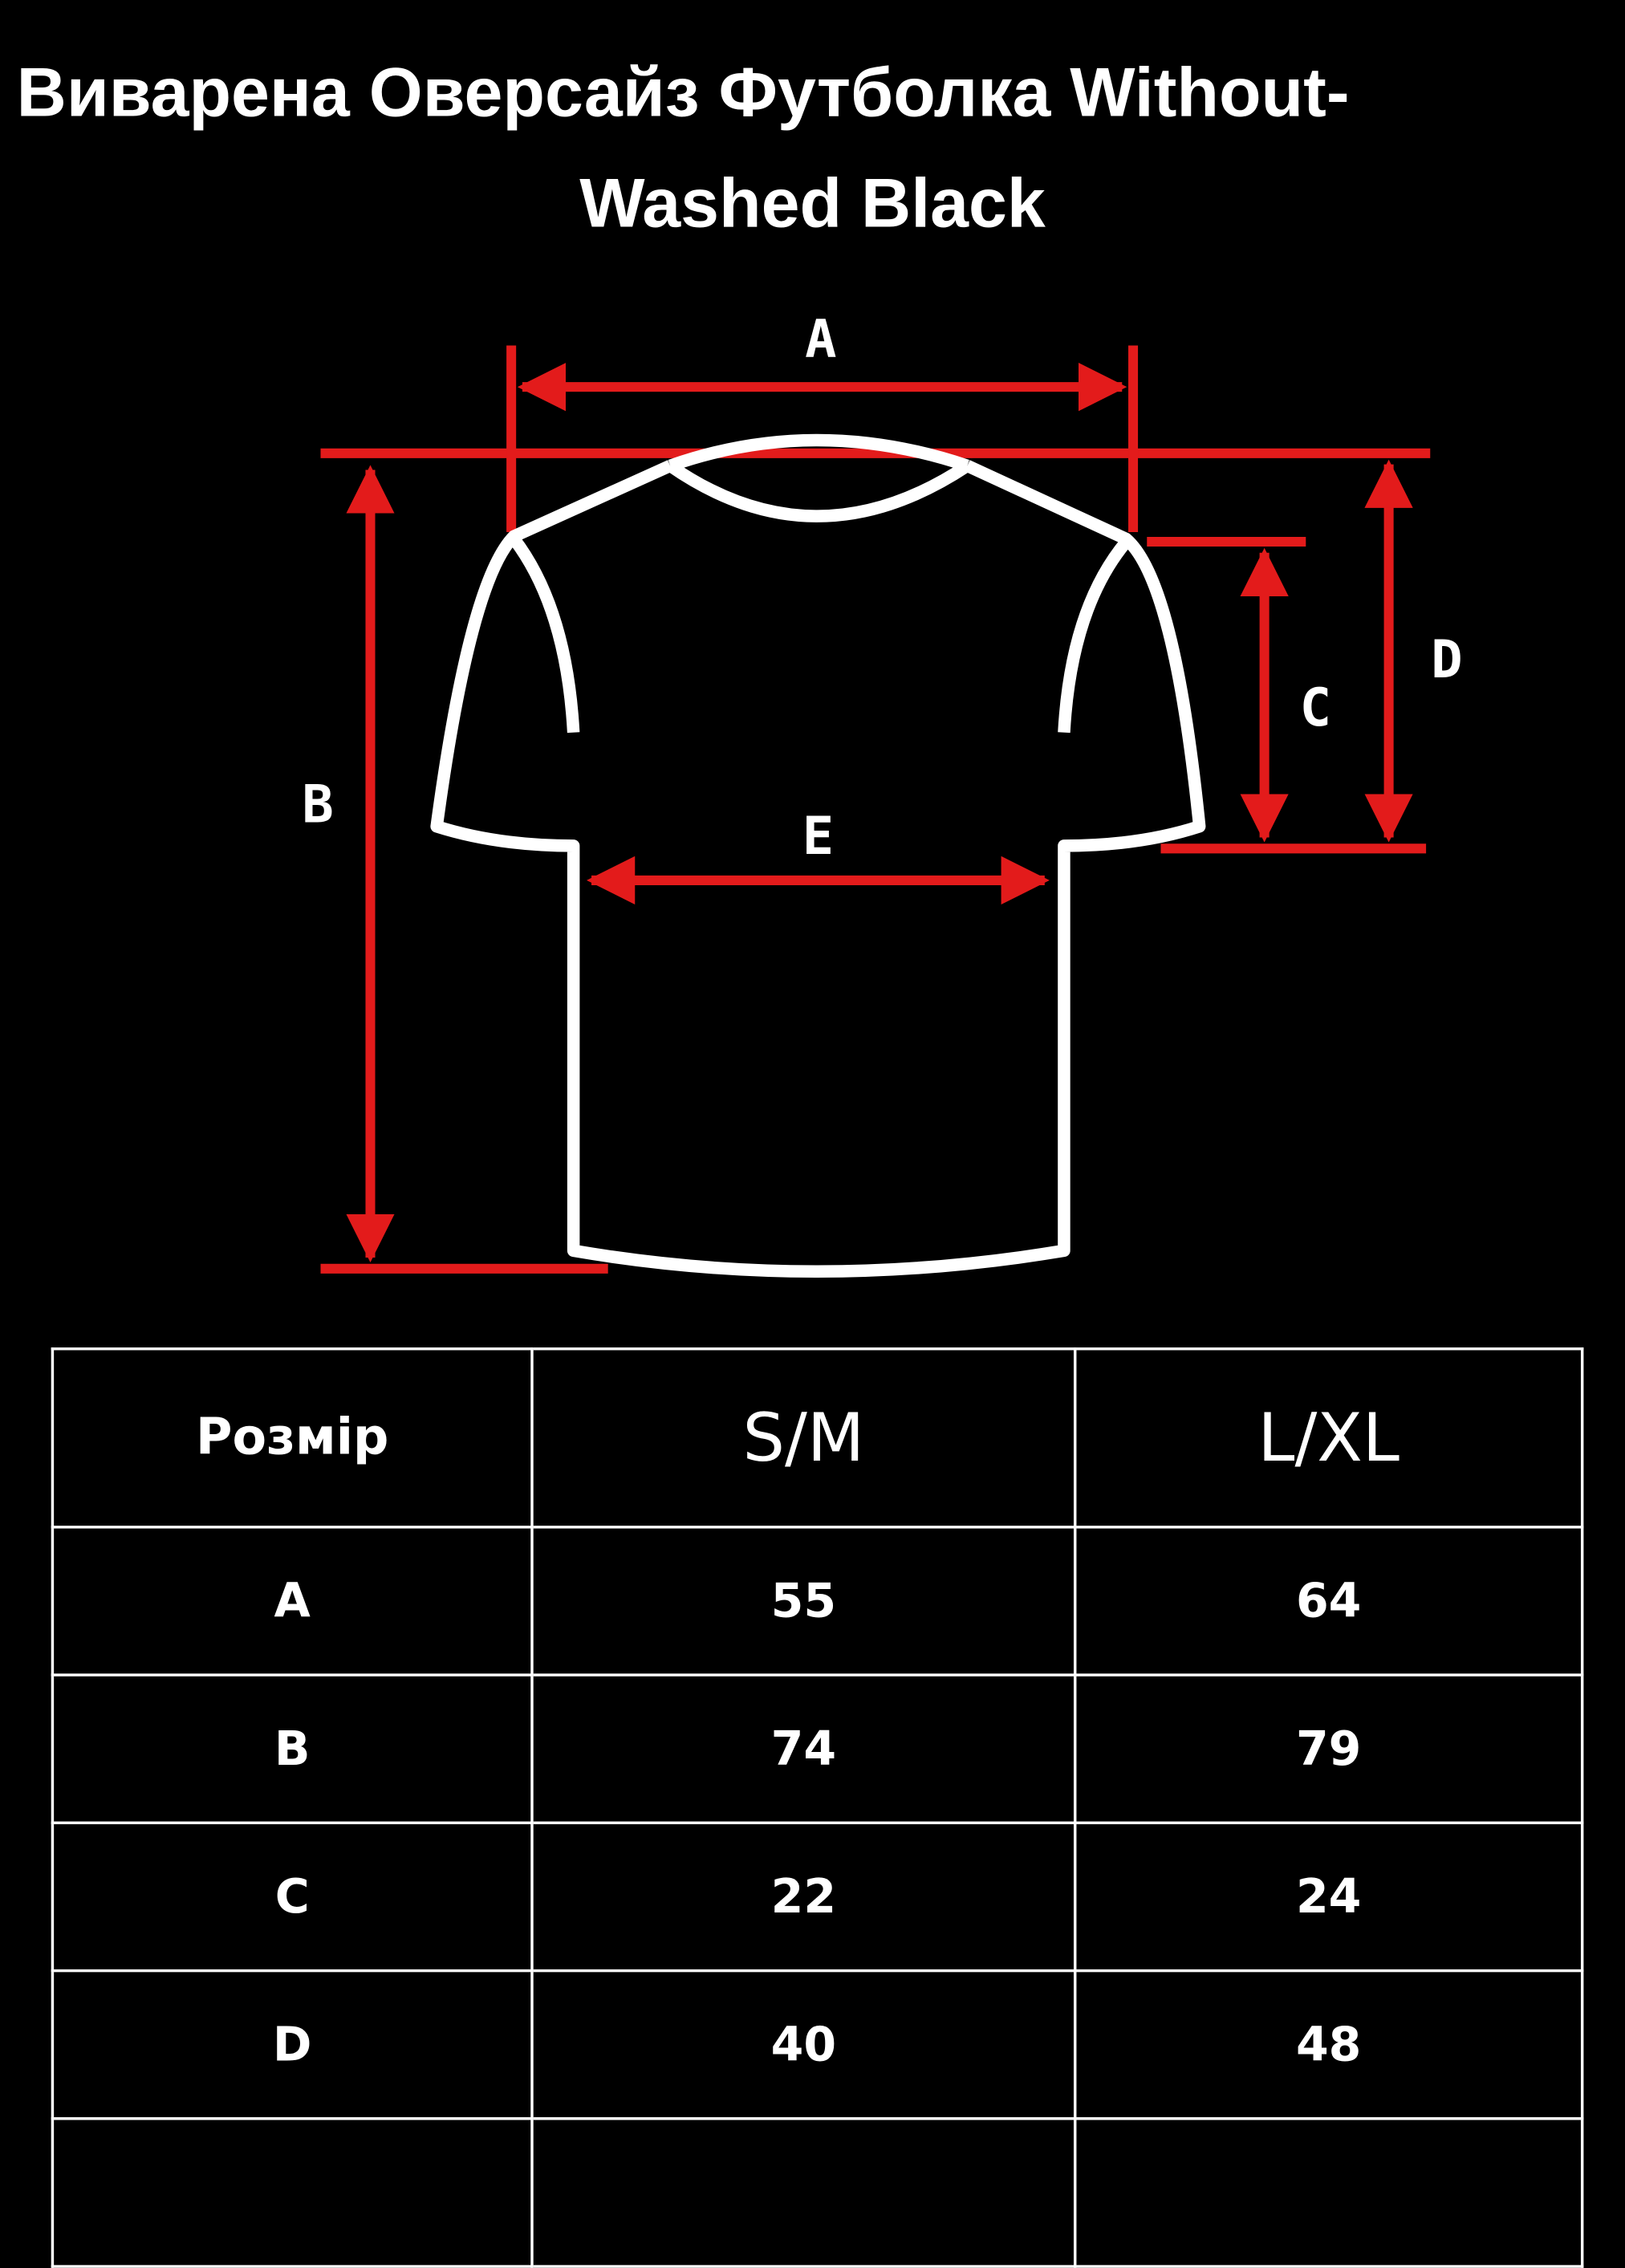 The image size is (1625, 2268). Describe the element at coordinates (1446, 659) in the screenshot. I see `label-d: D` at that location.